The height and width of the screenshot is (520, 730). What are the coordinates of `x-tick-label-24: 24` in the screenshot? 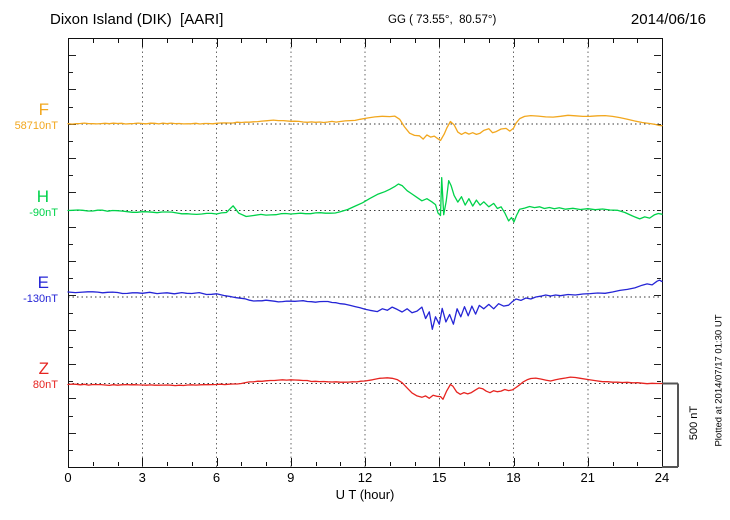 It's located at (662, 477).